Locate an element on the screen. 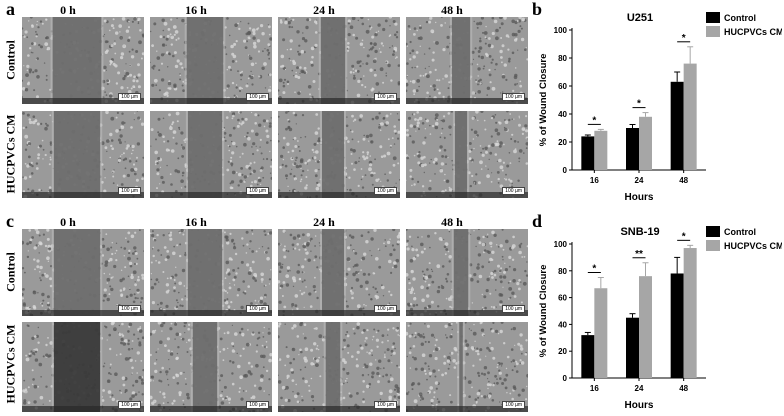 This screenshot has width=784, height=416. micrograph-a-treated-2: 100 µm is located at coordinates (339, 154).